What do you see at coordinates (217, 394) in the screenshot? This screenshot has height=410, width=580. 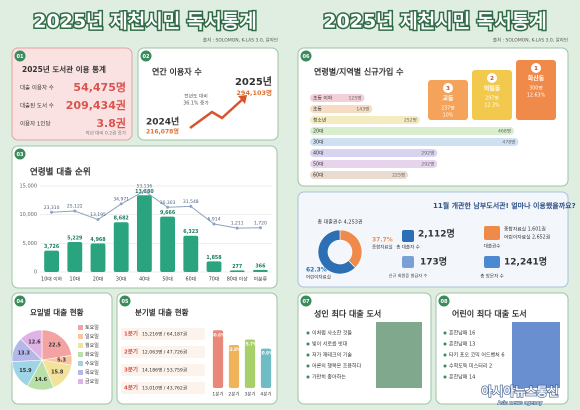 I see `x-tick-label: 1분기` at bounding box center [217, 394].